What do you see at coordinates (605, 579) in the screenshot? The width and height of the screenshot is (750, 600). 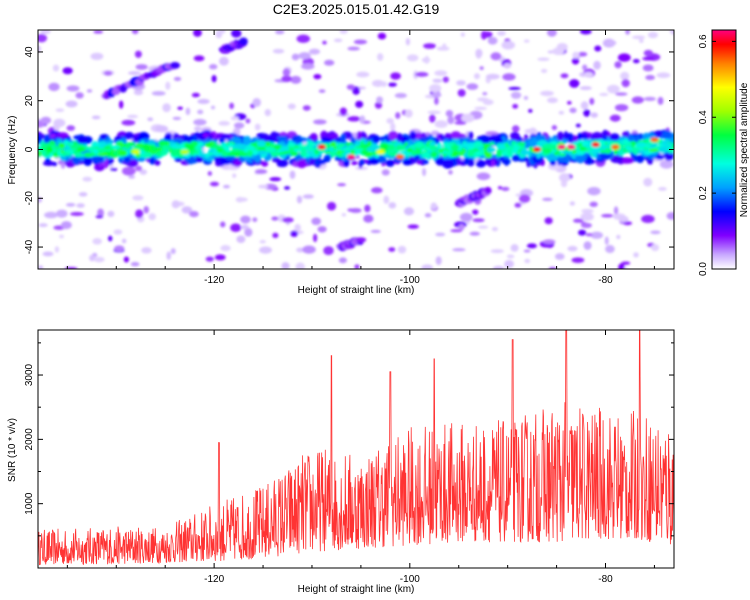 I see `snr-xtick-label: -80` at bounding box center [605, 579].